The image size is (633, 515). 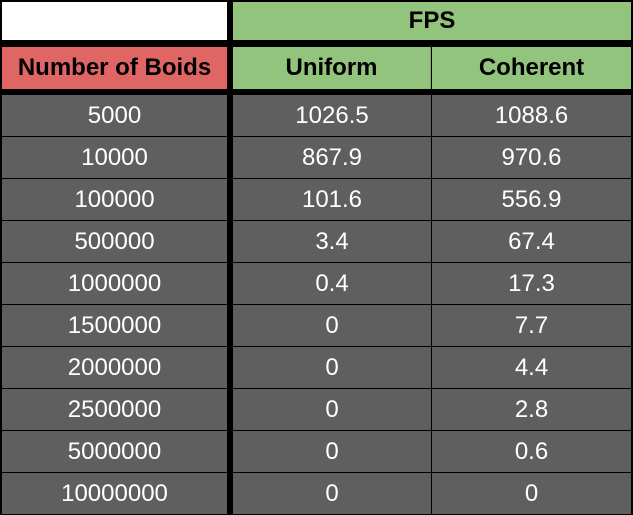 What do you see at coordinates (114, 367) in the screenshot?
I see `boids-count-cell: 2000000` at bounding box center [114, 367].